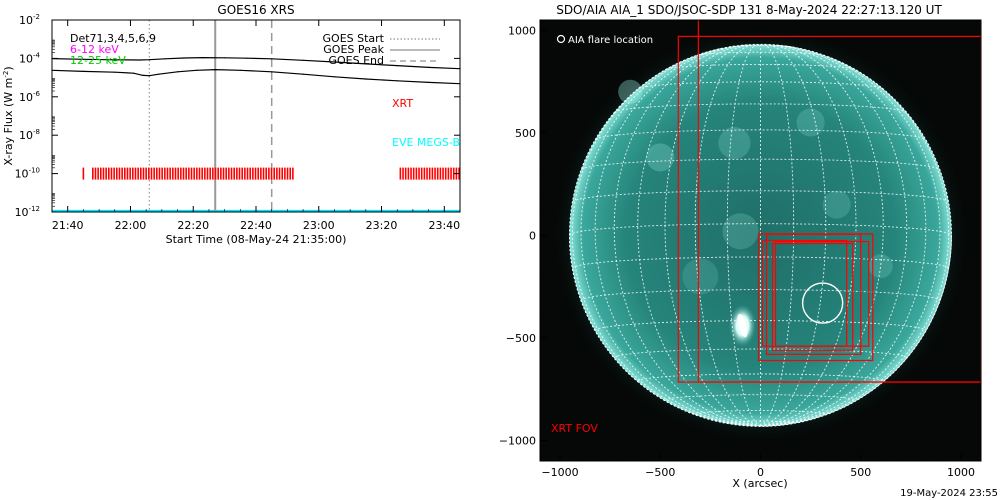 The height and width of the screenshot is (500, 1000). I want to click on goes-y-axis-label-main: X-ray Flux (W m, so click(8, 122).